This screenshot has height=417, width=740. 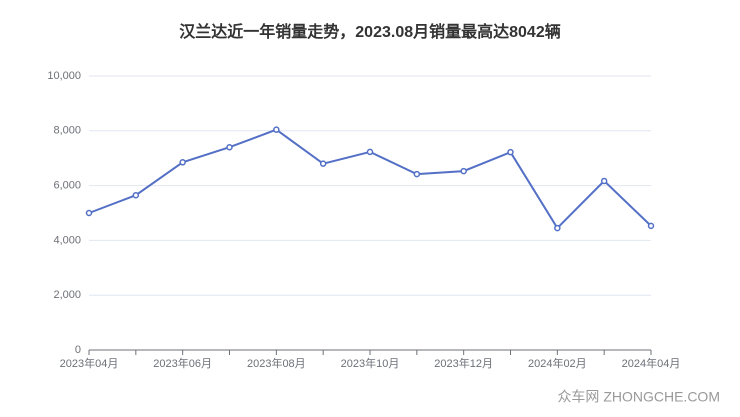 I want to click on y-tick-label: 4,000, so click(x=67, y=240).